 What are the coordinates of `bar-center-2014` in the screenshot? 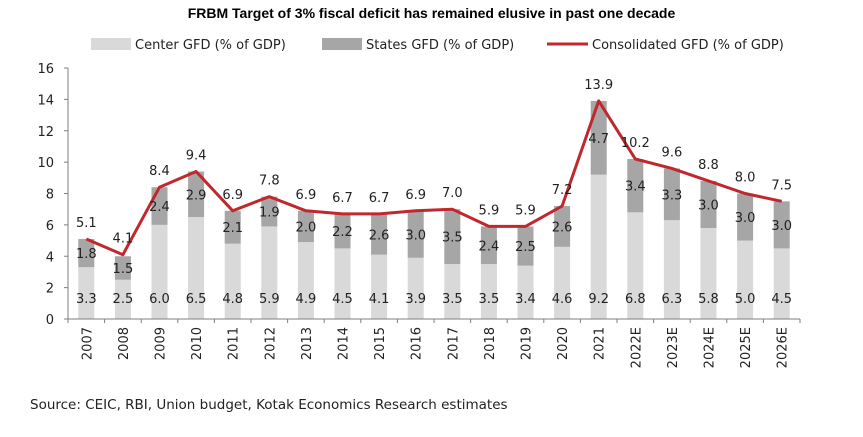 It's located at (342, 283).